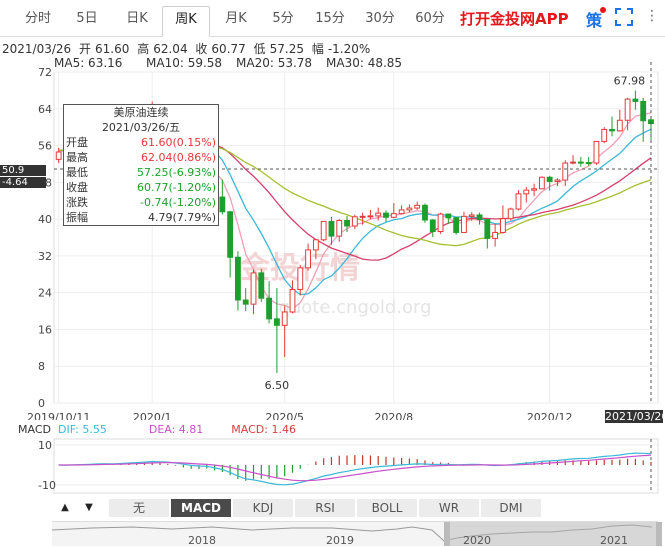 The height and width of the screenshot is (547, 665). Describe the element at coordinates (236, 18) in the screenshot. I see `tab-4: 月K` at that location.